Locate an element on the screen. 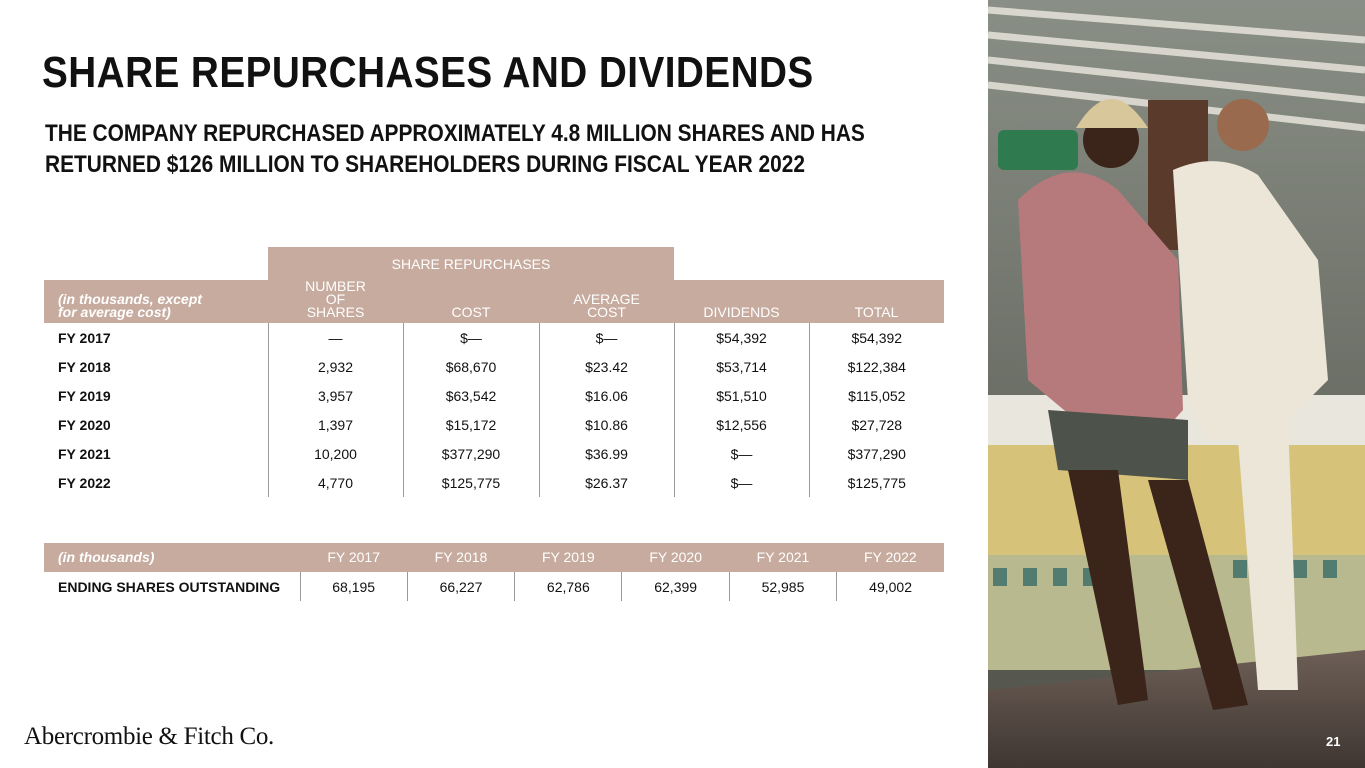 This screenshot has height=768, width=1365. cell: $51,510 is located at coordinates (741, 395).